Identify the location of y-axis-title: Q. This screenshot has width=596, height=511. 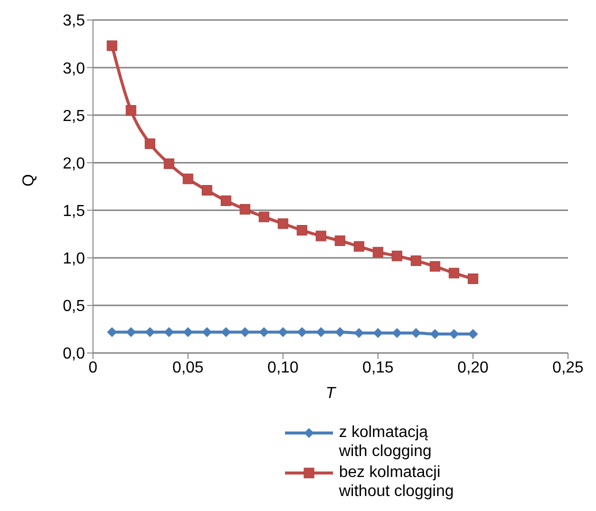
(29, 180).